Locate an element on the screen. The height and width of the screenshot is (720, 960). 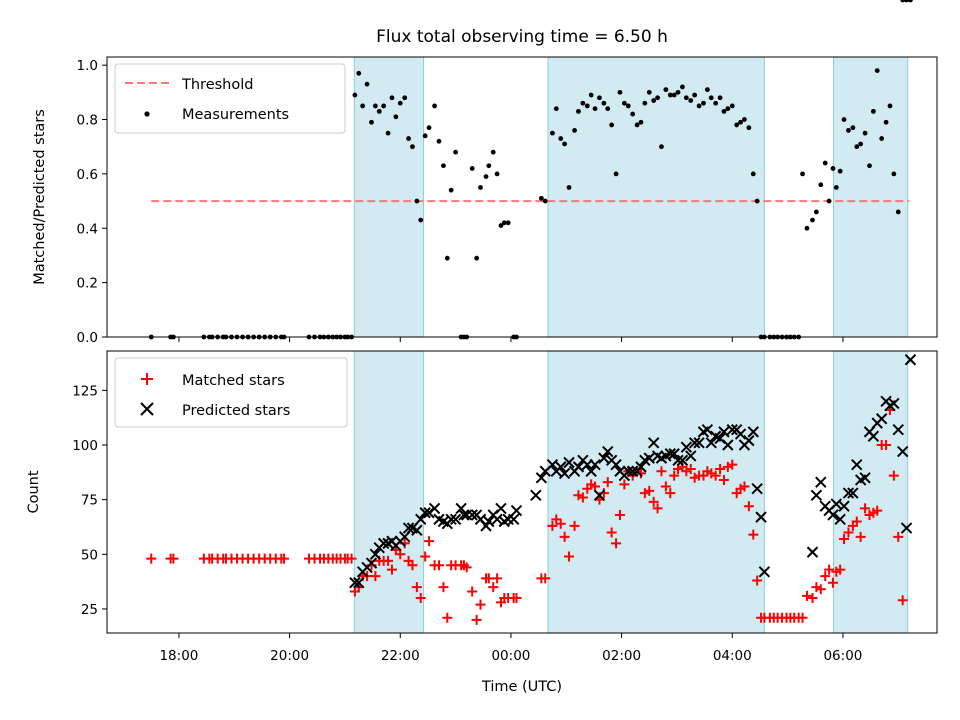
y-tick-label: 1.0 is located at coordinates (87, 66).